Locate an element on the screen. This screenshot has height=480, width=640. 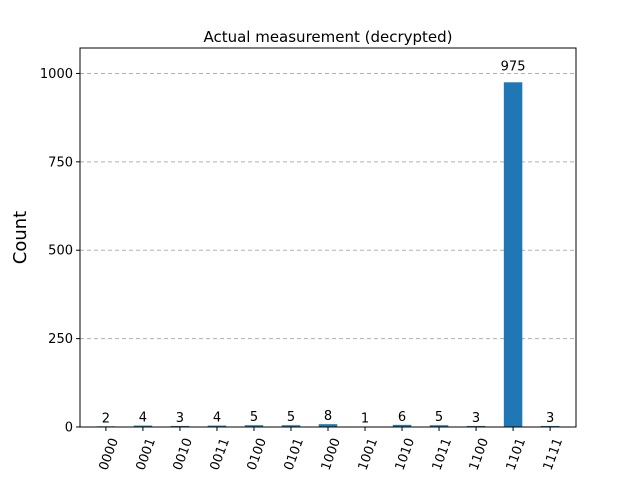
x-tick-label: 0001 is located at coordinates (146, 454).